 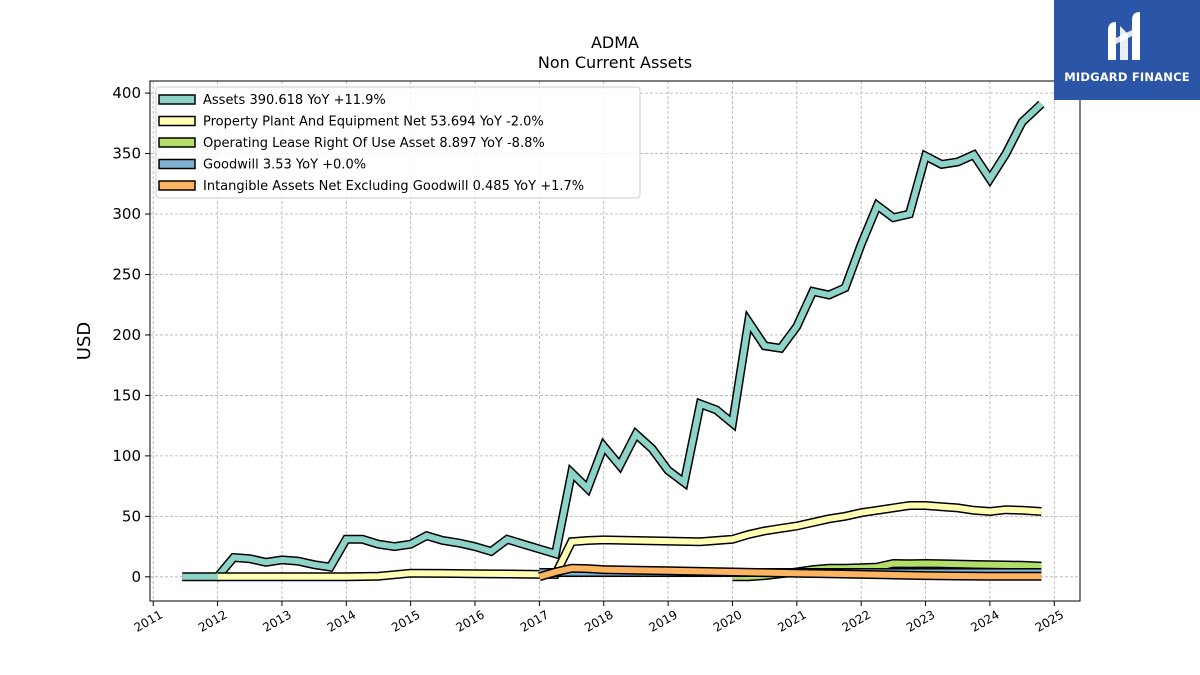 What do you see at coordinates (920, 620) in the screenshot?
I see `x-tick-label: 2023` at bounding box center [920, 620].